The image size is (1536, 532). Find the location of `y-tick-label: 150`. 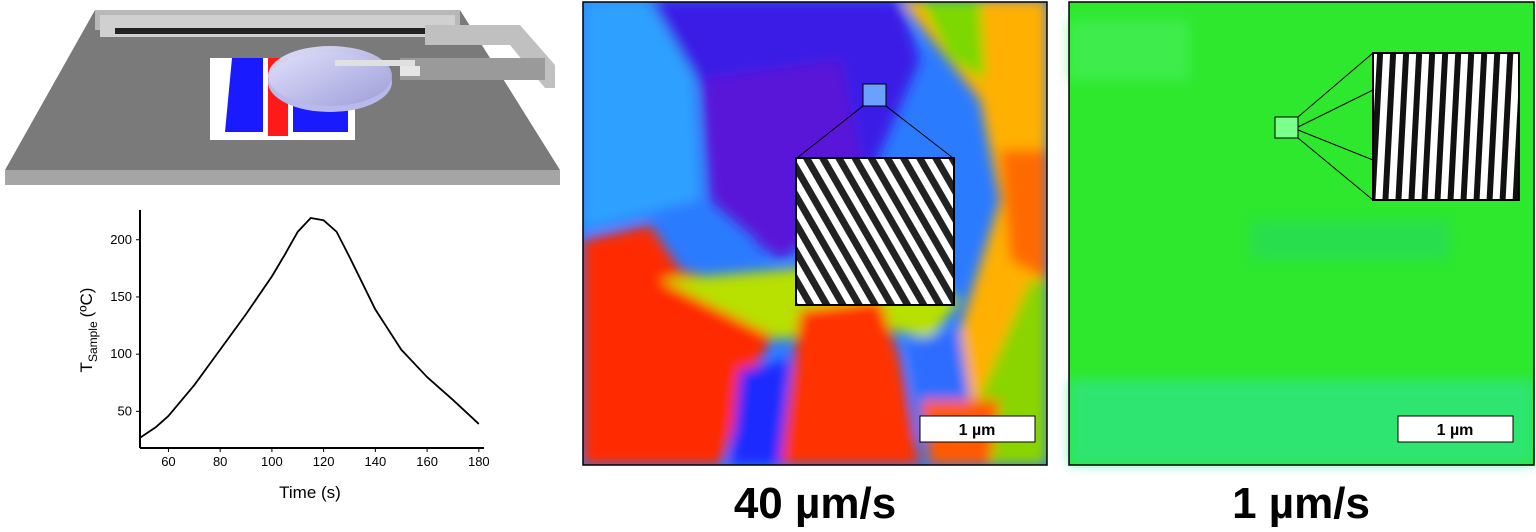

y-tick-label: 150 is located at coordinates (121, 296).